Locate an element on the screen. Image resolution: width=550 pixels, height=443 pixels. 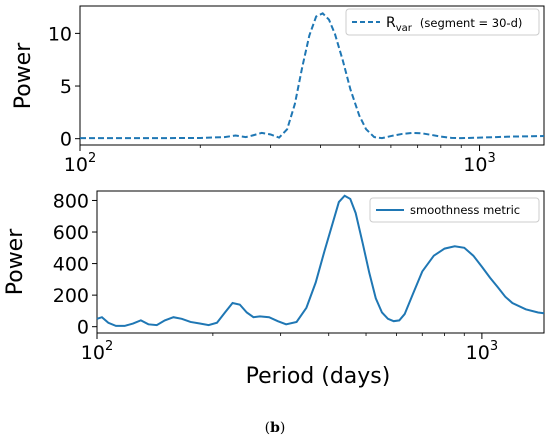
top-legend-label-main: R is located at coordinates (391, 23).